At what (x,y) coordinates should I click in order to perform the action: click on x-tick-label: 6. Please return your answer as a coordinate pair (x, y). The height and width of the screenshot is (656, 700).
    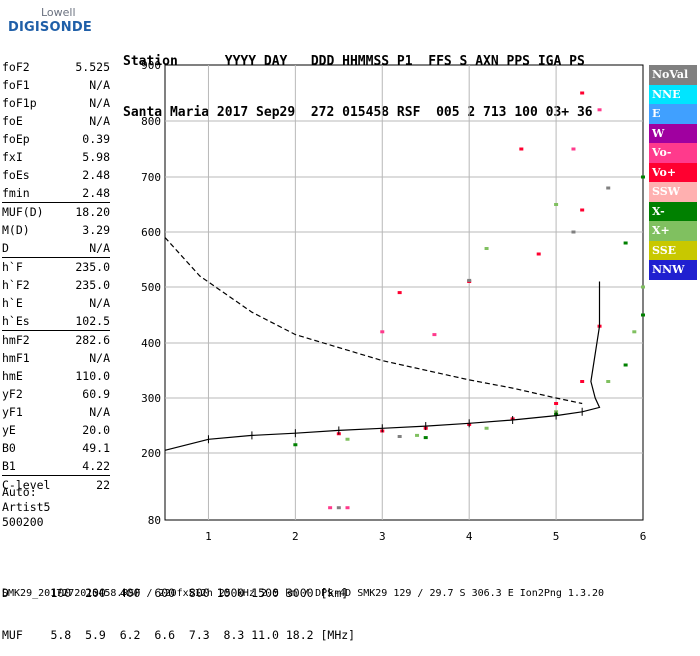
    Looking at the image, I should click on (643, 536).